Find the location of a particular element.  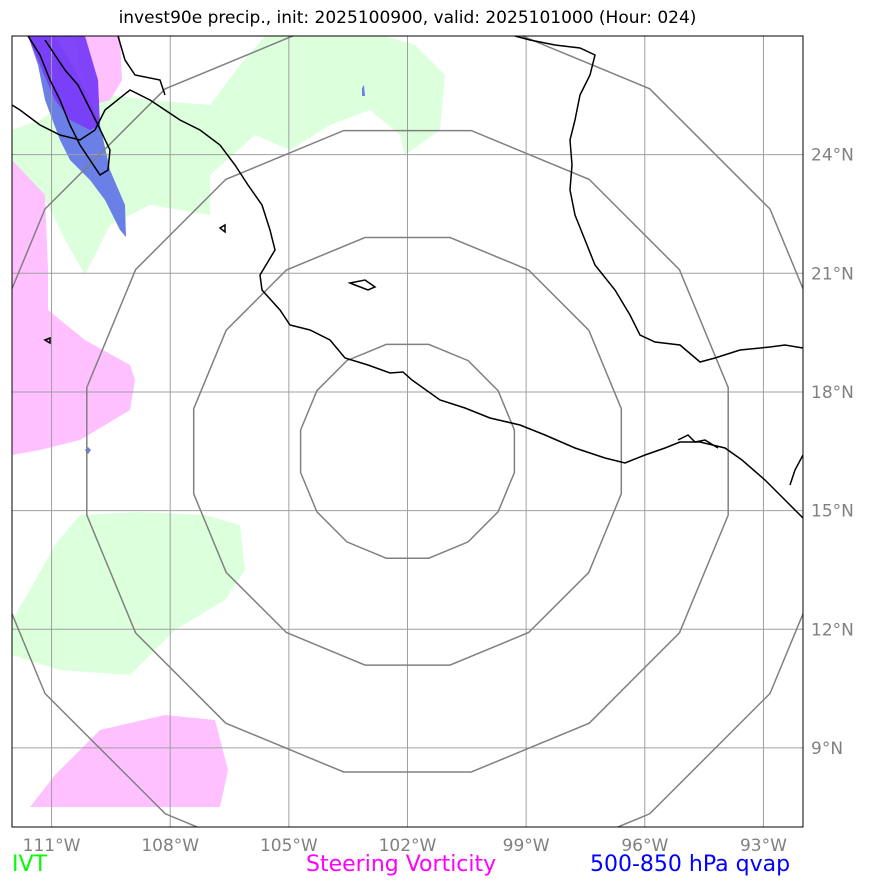

vorticity-region-south is located at coordinates (129, 761).